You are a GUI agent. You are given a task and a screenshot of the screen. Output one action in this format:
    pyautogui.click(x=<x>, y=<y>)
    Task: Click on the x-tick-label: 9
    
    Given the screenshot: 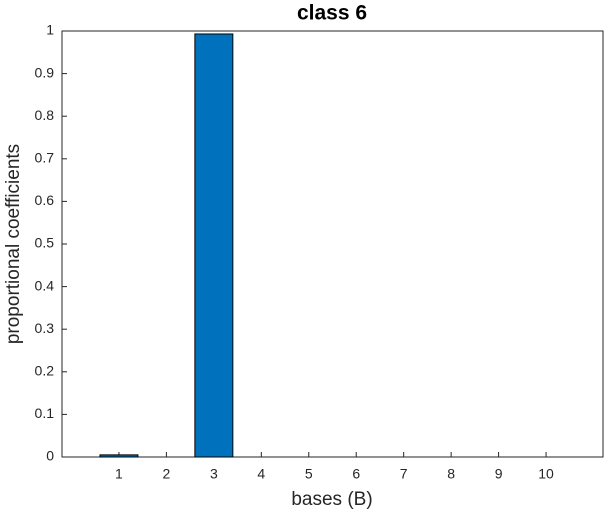 What is the action you would take?
    pyautogui.click(x=499, y=474)
    